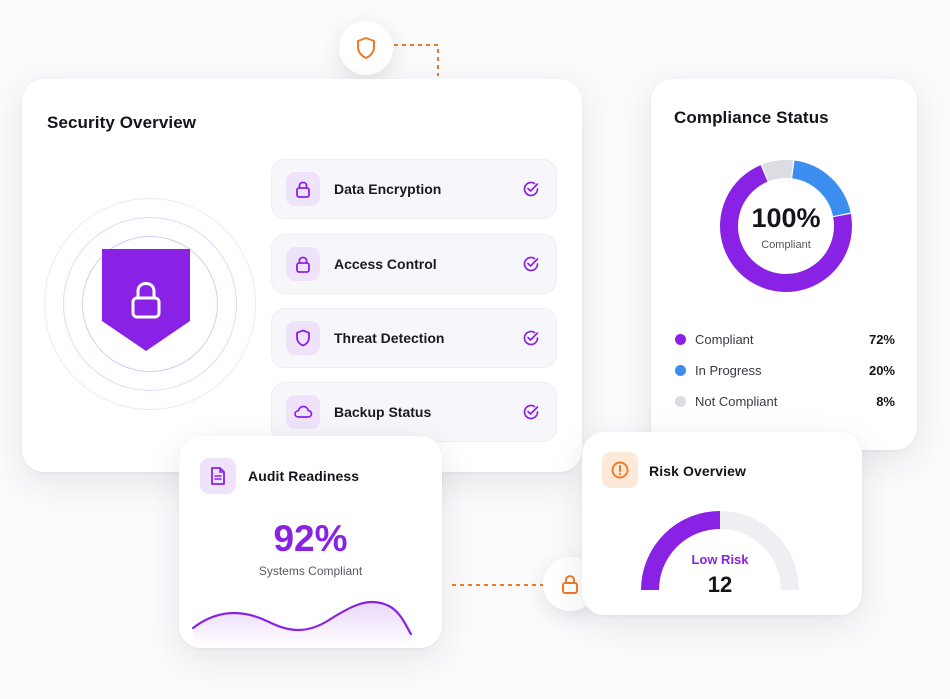 This screenshot has height=699, width=950. I want to click on legend-row-not-compliant: Not Compliant 8%, so click(785, 401).